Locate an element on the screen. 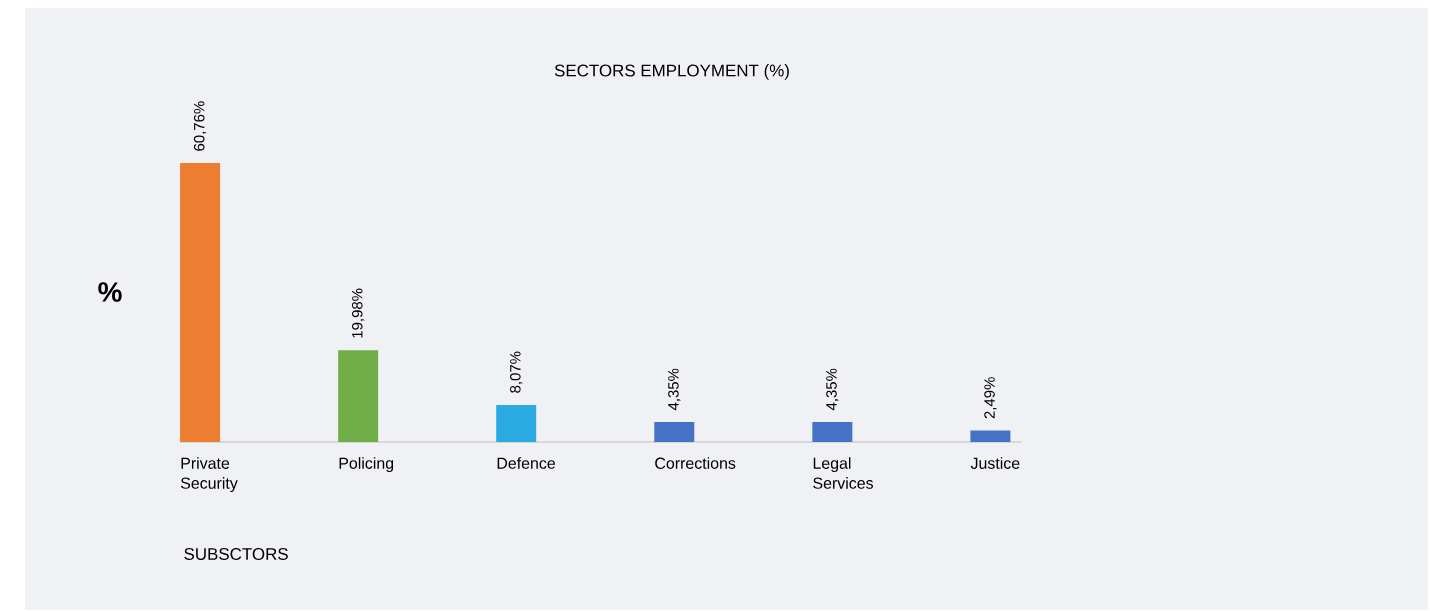  data-label: 8,07% is located at coordinates (516, 372).